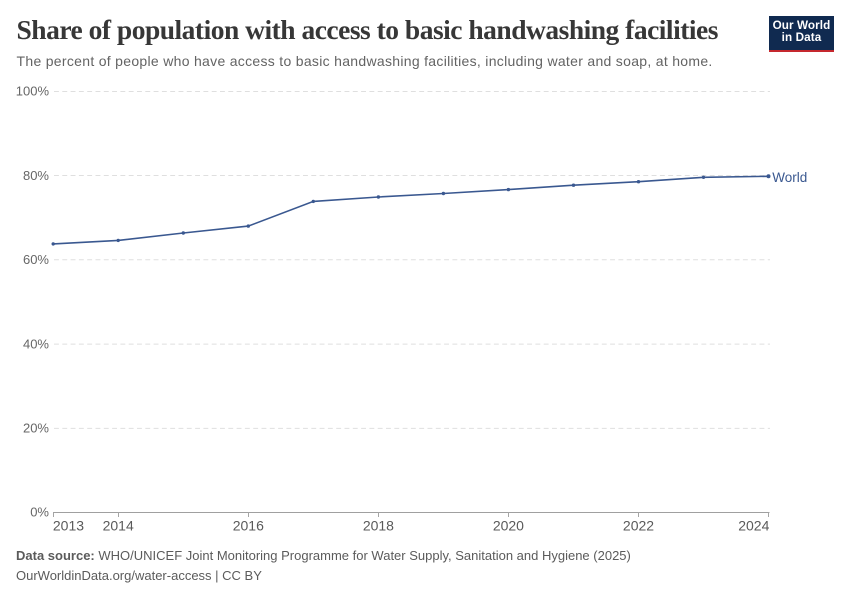 Image resolution: width=850 pixels, height=600 pixels. What do you see at coordinates (248, 525) in the screenshot?
I see `svg-text: 2016` at bounding box center [248, 525].